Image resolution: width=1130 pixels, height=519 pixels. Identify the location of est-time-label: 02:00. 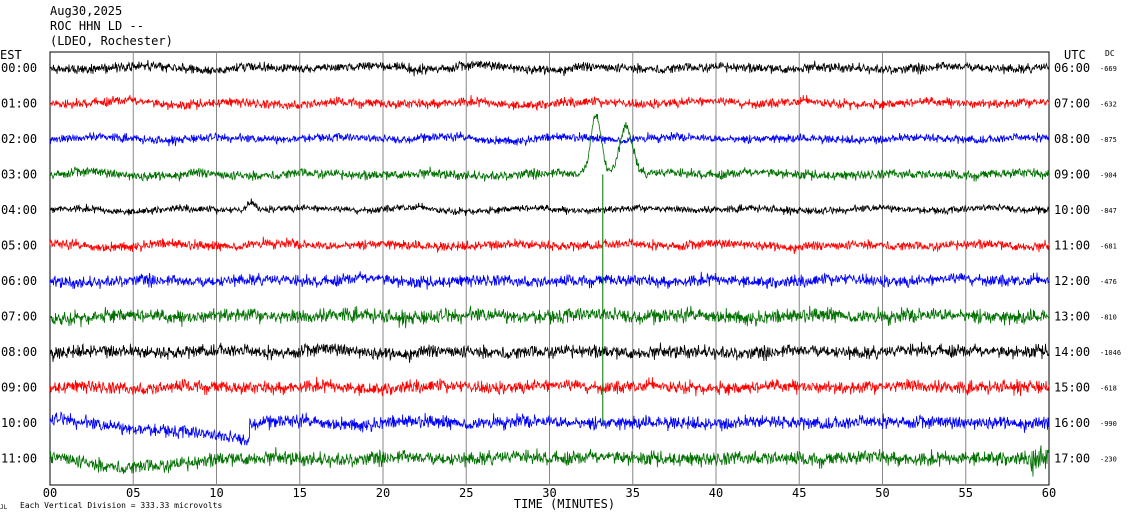
(19, 139).